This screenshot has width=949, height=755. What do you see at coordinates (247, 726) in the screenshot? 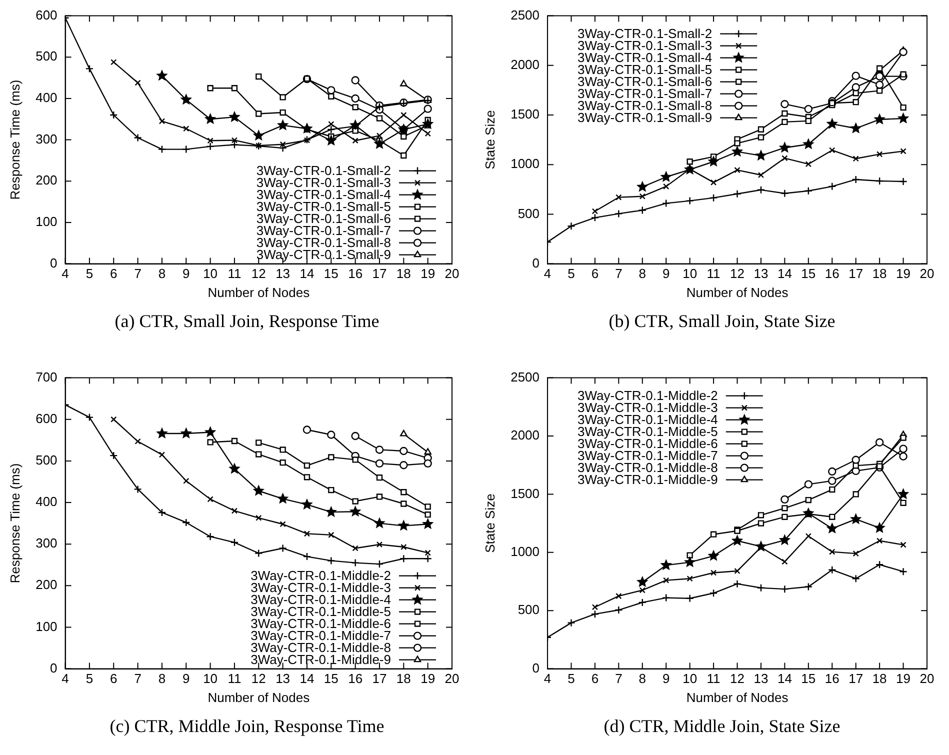
I see `text: (c) CTR, Middle Join, Response Time` at bounding box center [247, 726].